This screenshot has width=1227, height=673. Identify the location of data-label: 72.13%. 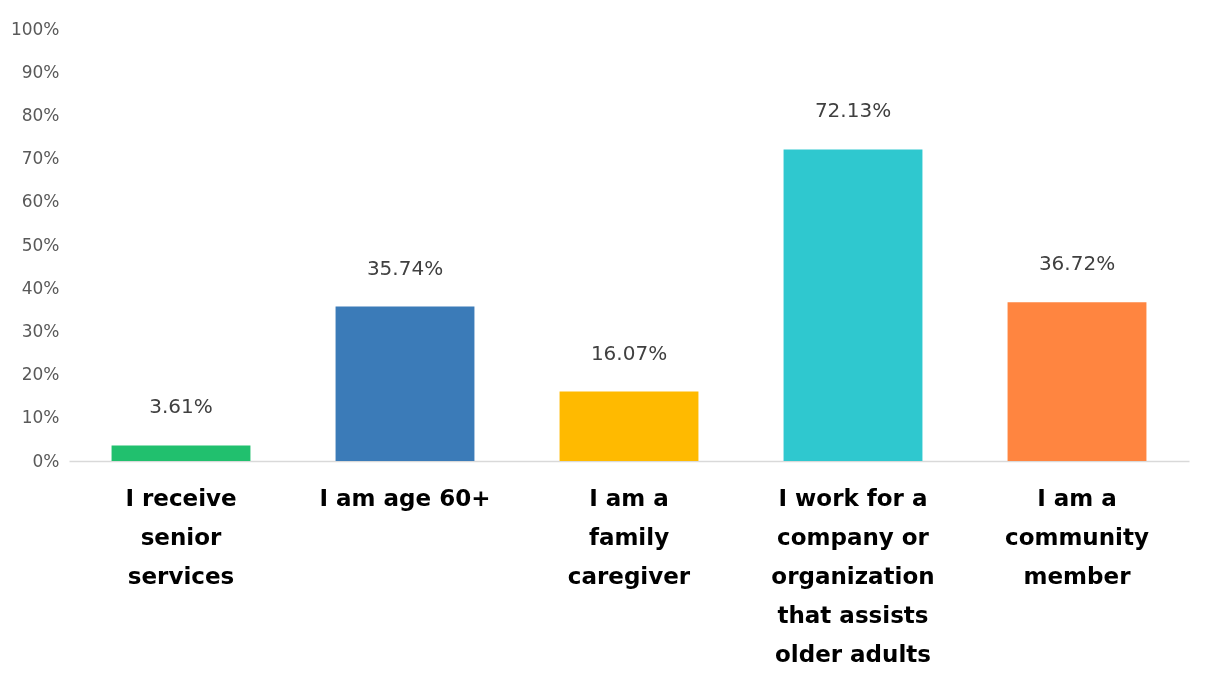
(853, 110).